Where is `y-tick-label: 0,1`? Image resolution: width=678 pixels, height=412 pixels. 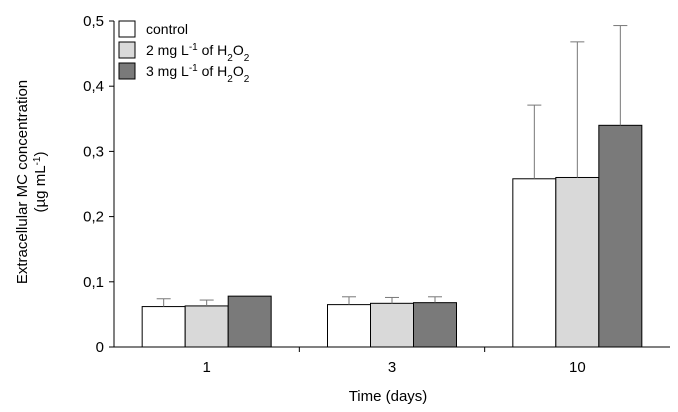
y-tick-label: 0,1 is located at coordinates (93, 282).